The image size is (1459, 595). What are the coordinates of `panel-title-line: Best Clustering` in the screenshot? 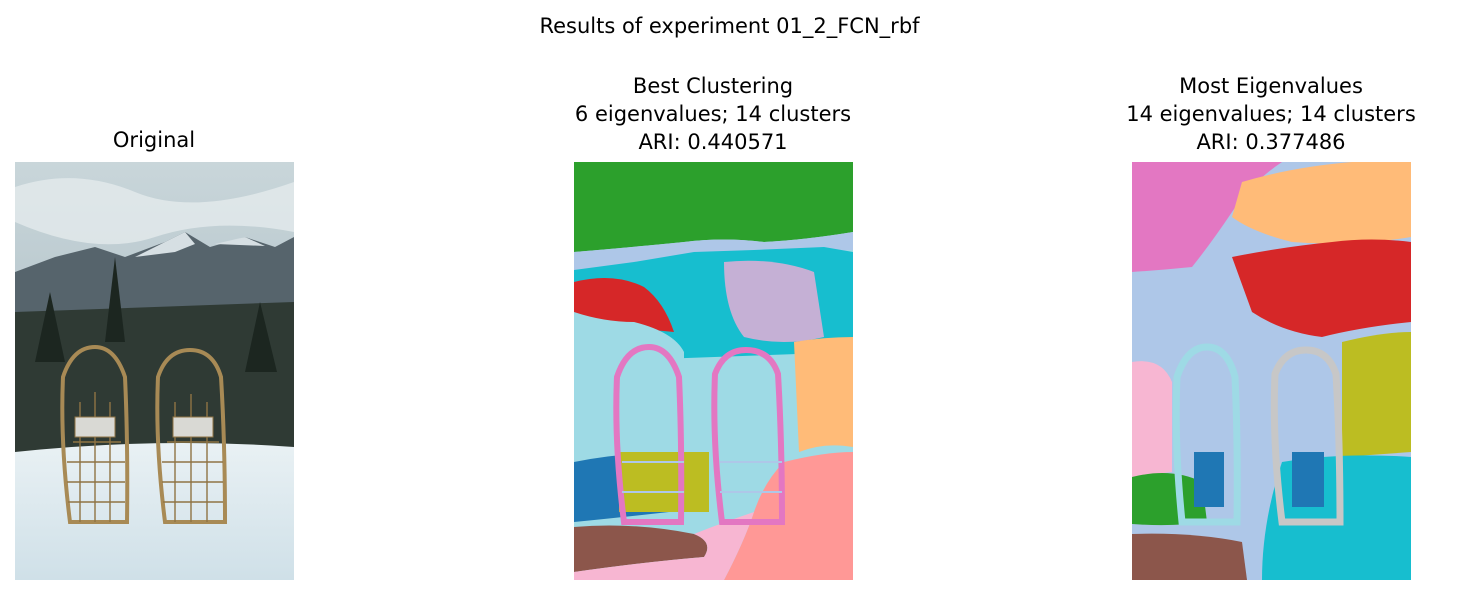 It's located at (713, 86).